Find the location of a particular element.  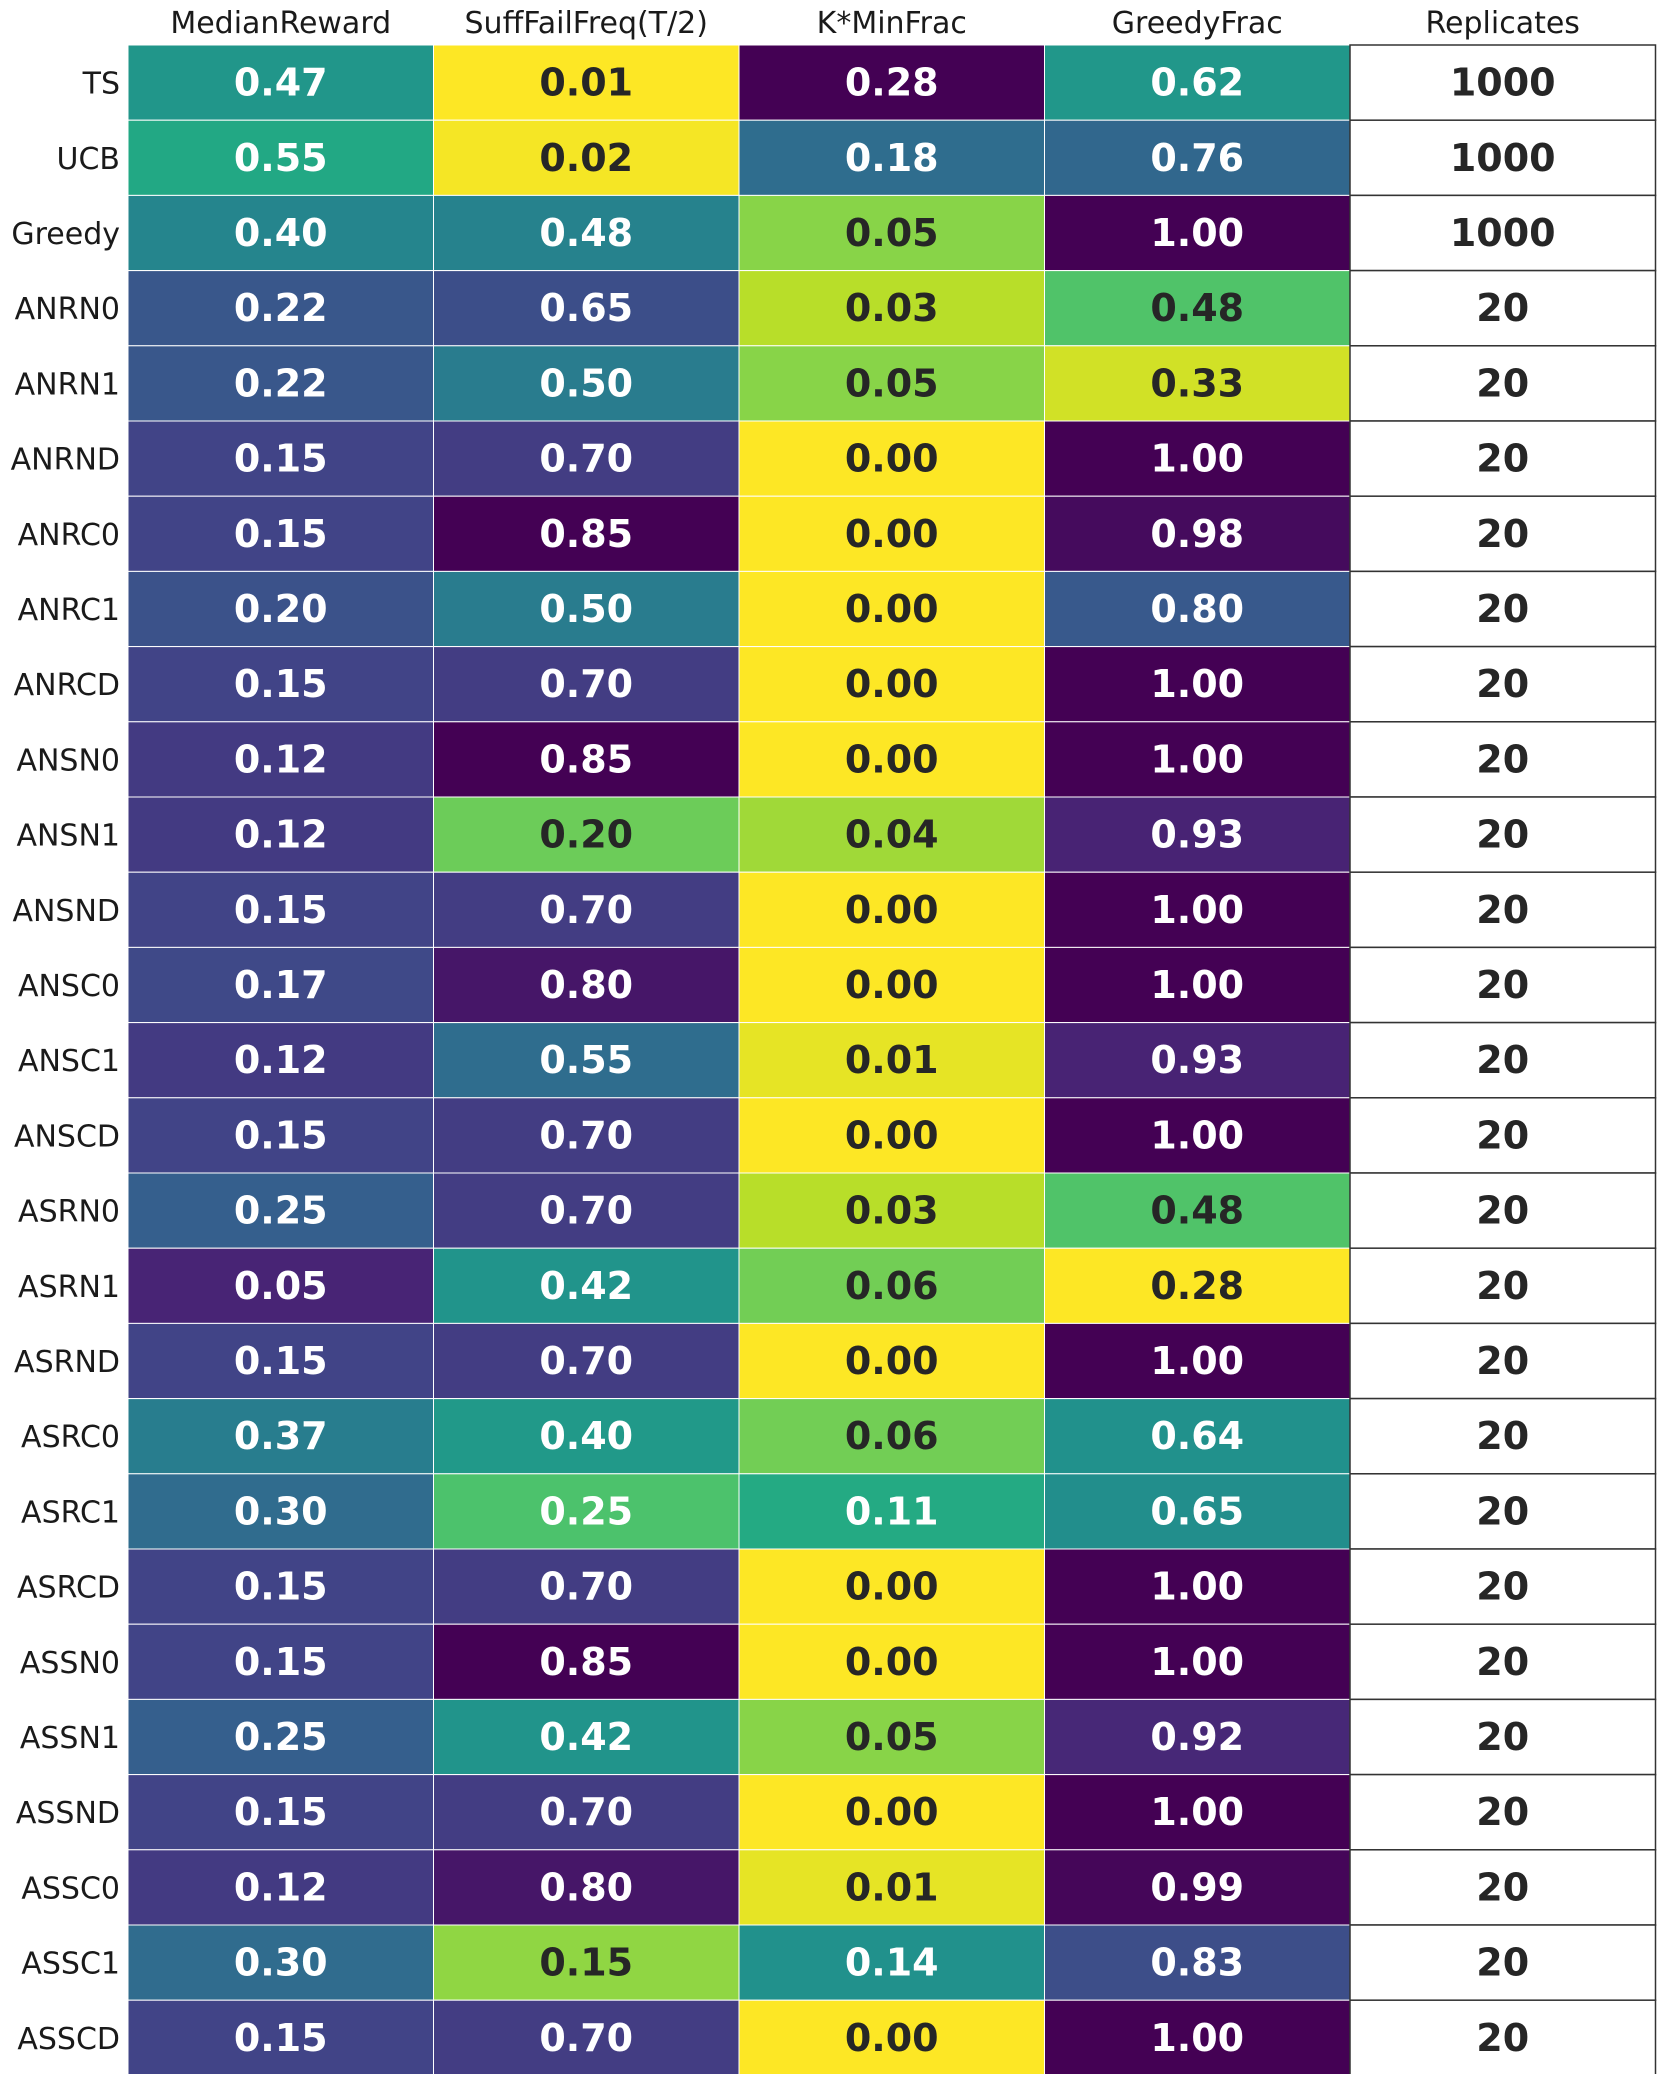

cell-value-label: 0.11 is located at coordinates (892, 1511).